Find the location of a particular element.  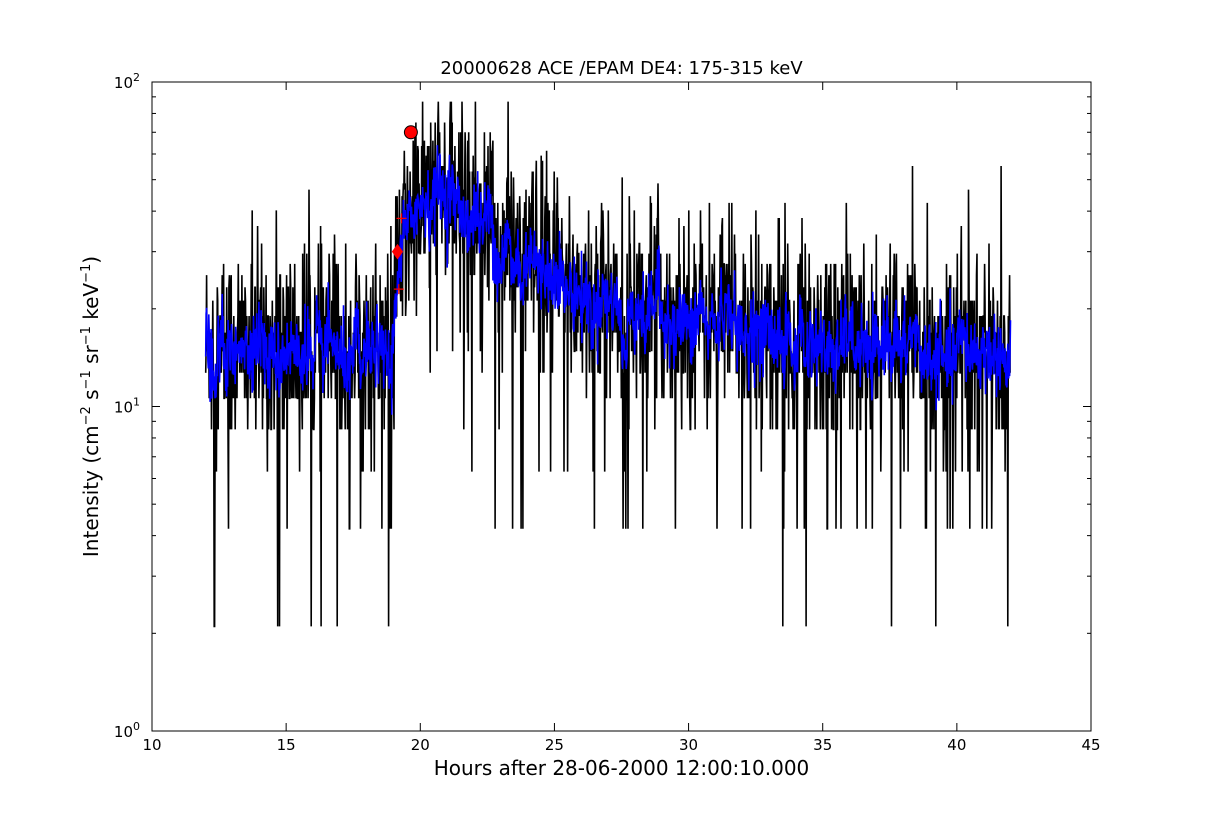

x-tick-label: 10 is located at coordinates (151, 745).